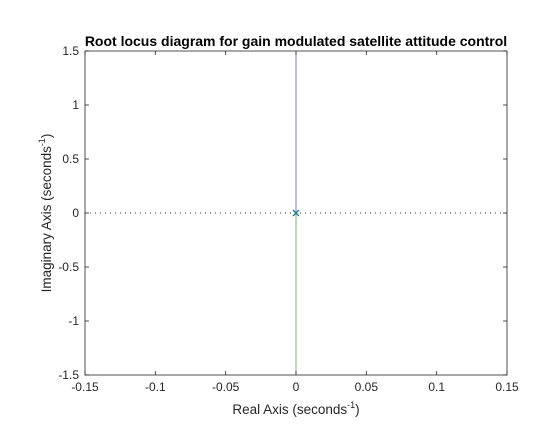 The width and height of the screenshot is (560, 425). What do you see at coordinates (436, 387) in the screenshot?
I see `x-tick-label: 0.1` at bounding box center [436, 387].